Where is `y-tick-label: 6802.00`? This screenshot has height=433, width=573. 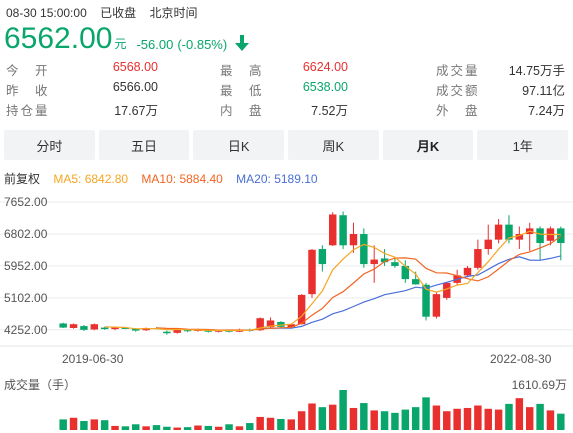 y-tick-label: 6802.00 is located at coordinates (26, 234).